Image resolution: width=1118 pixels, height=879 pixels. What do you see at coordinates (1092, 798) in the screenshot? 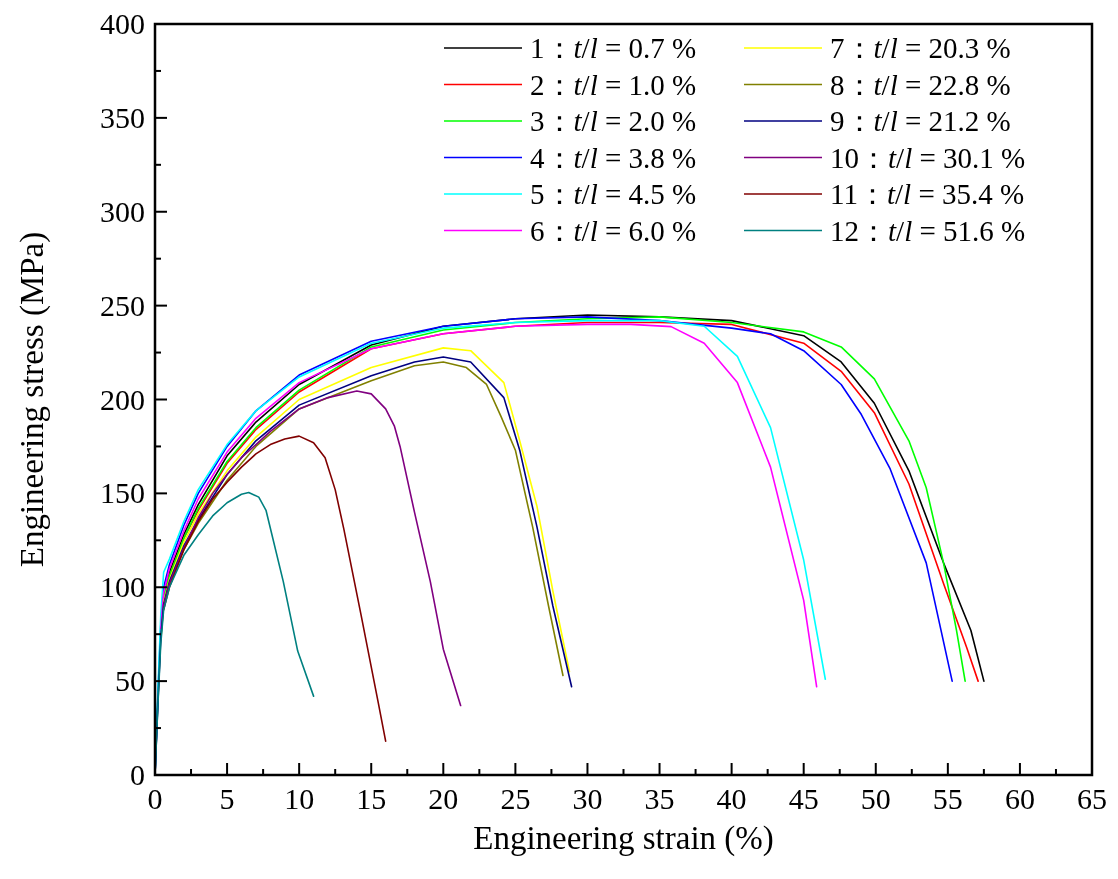
I see `x-tick-label: 65` at bounding box center [1092, 798].